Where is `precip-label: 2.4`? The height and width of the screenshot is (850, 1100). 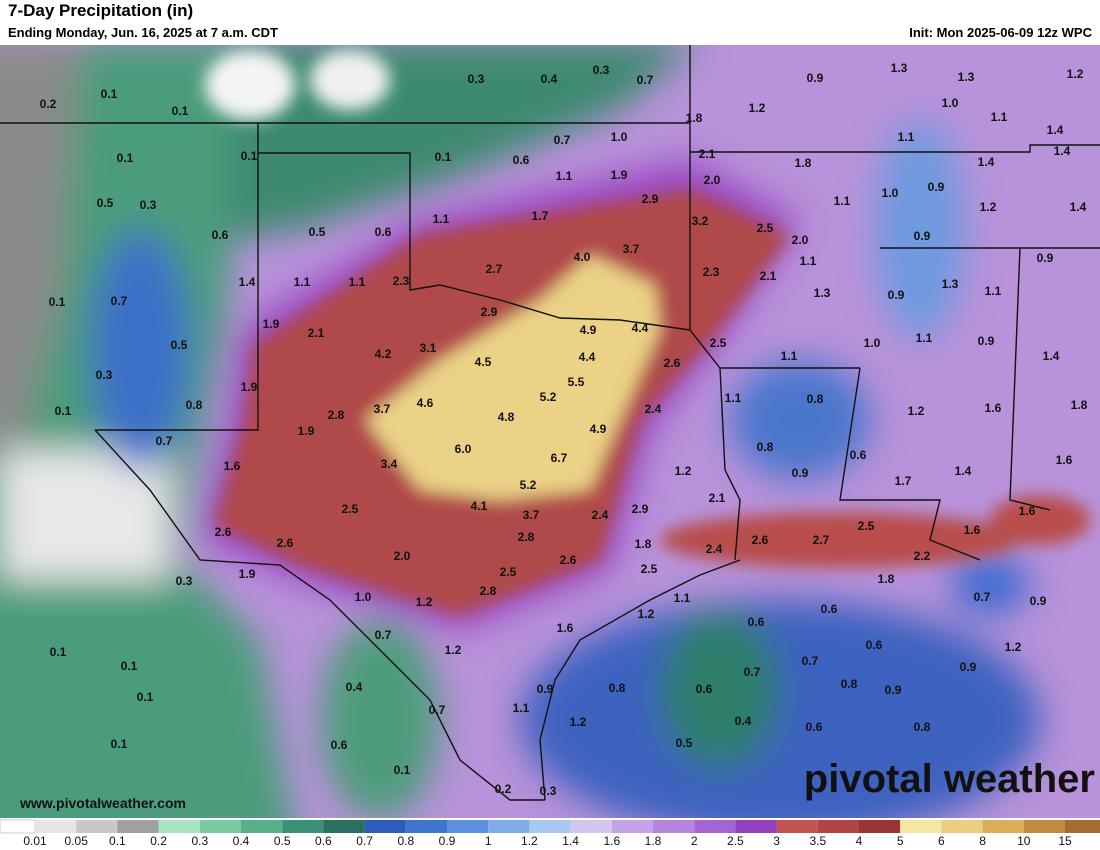
precip-label: 2.4 is located at coordinates (653, 409).